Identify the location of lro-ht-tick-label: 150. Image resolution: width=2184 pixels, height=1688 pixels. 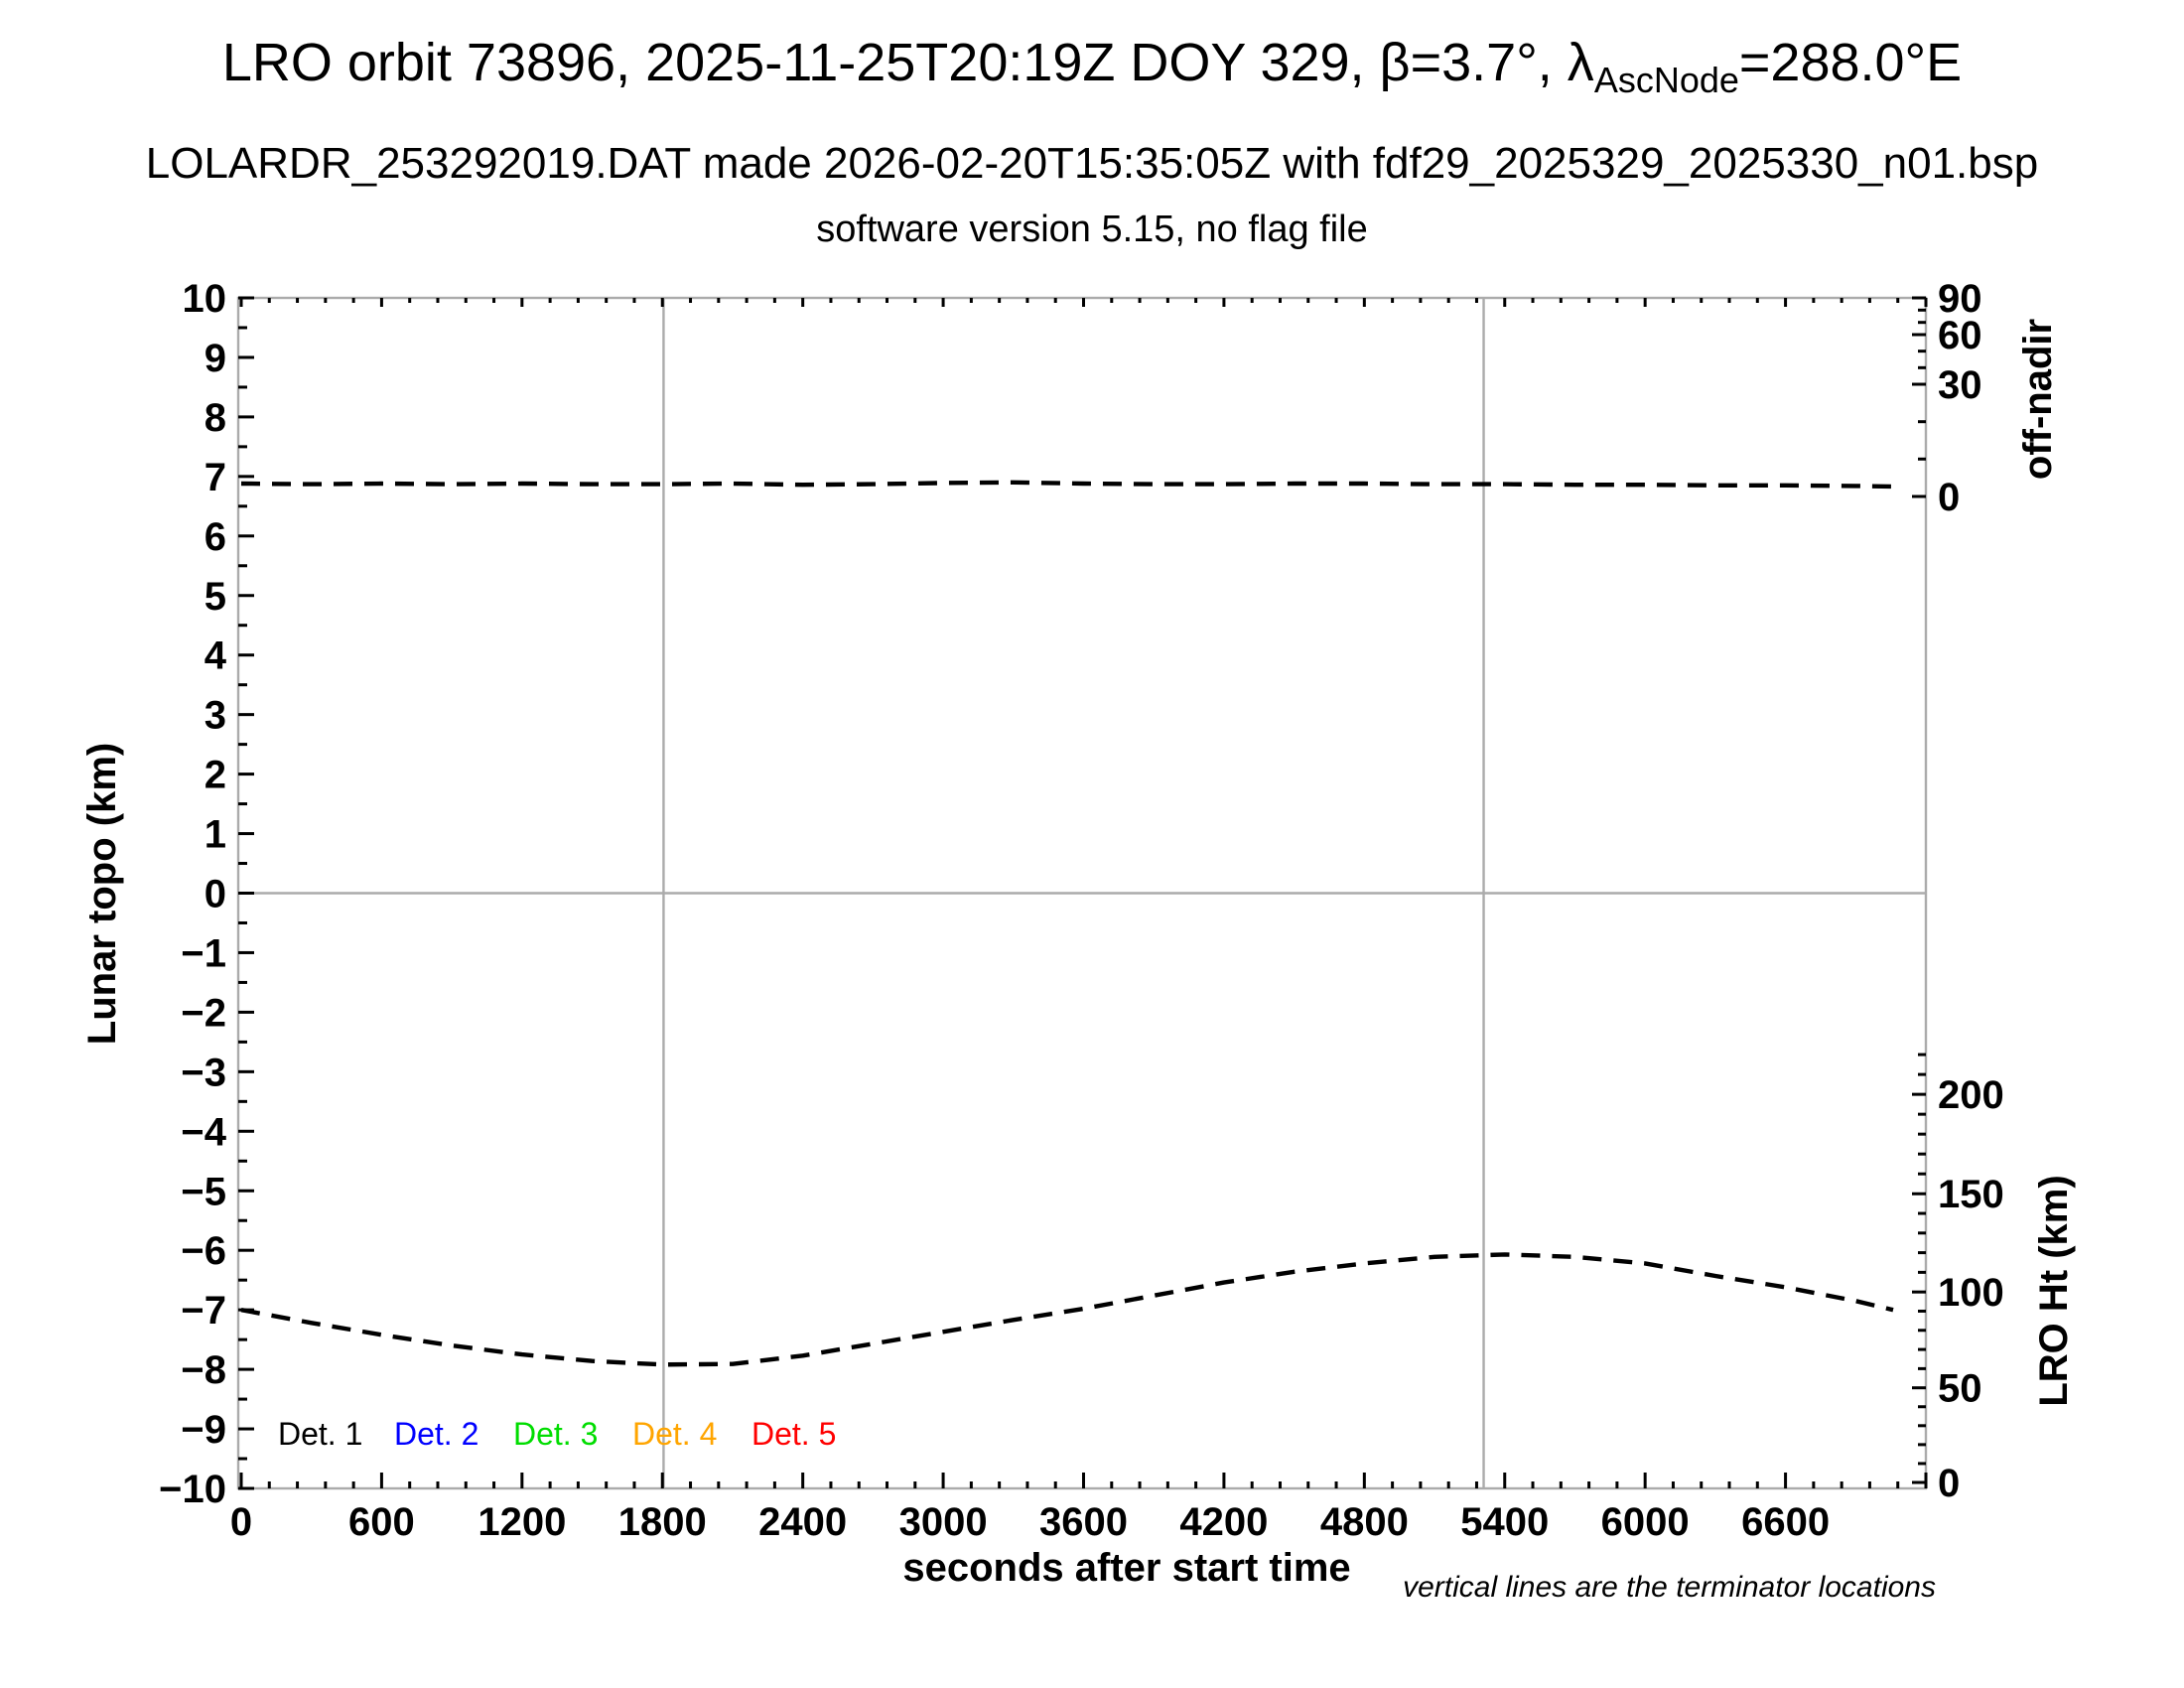
(1971, 1194).